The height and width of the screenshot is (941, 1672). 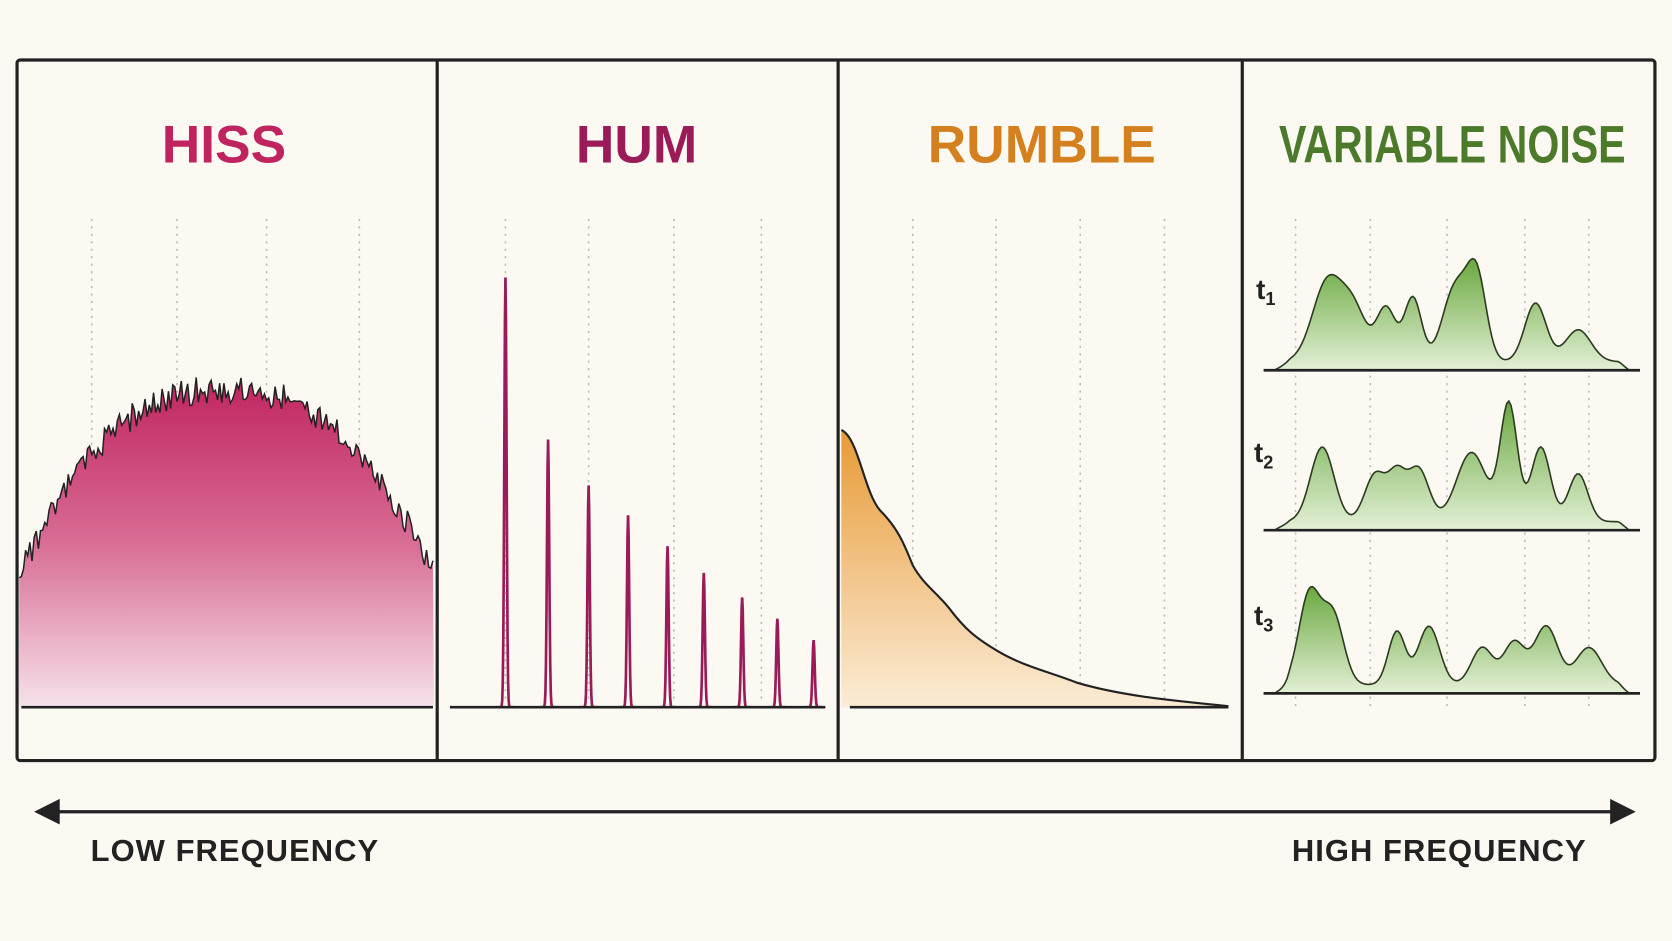 I want to click on hiss-outline, so click(x=226, y=478).